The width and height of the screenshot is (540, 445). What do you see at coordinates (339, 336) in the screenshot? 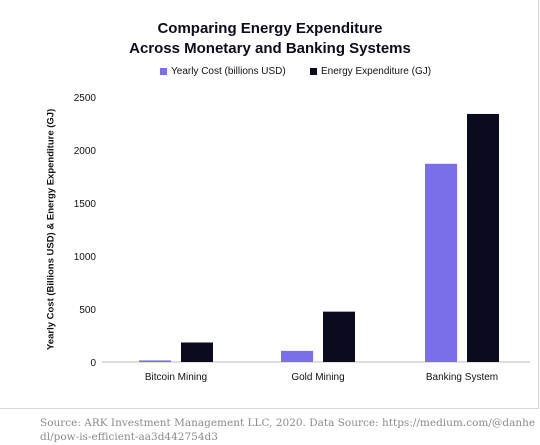
I see `bar-energy-gold-mining` at bounding box center [339, 336].